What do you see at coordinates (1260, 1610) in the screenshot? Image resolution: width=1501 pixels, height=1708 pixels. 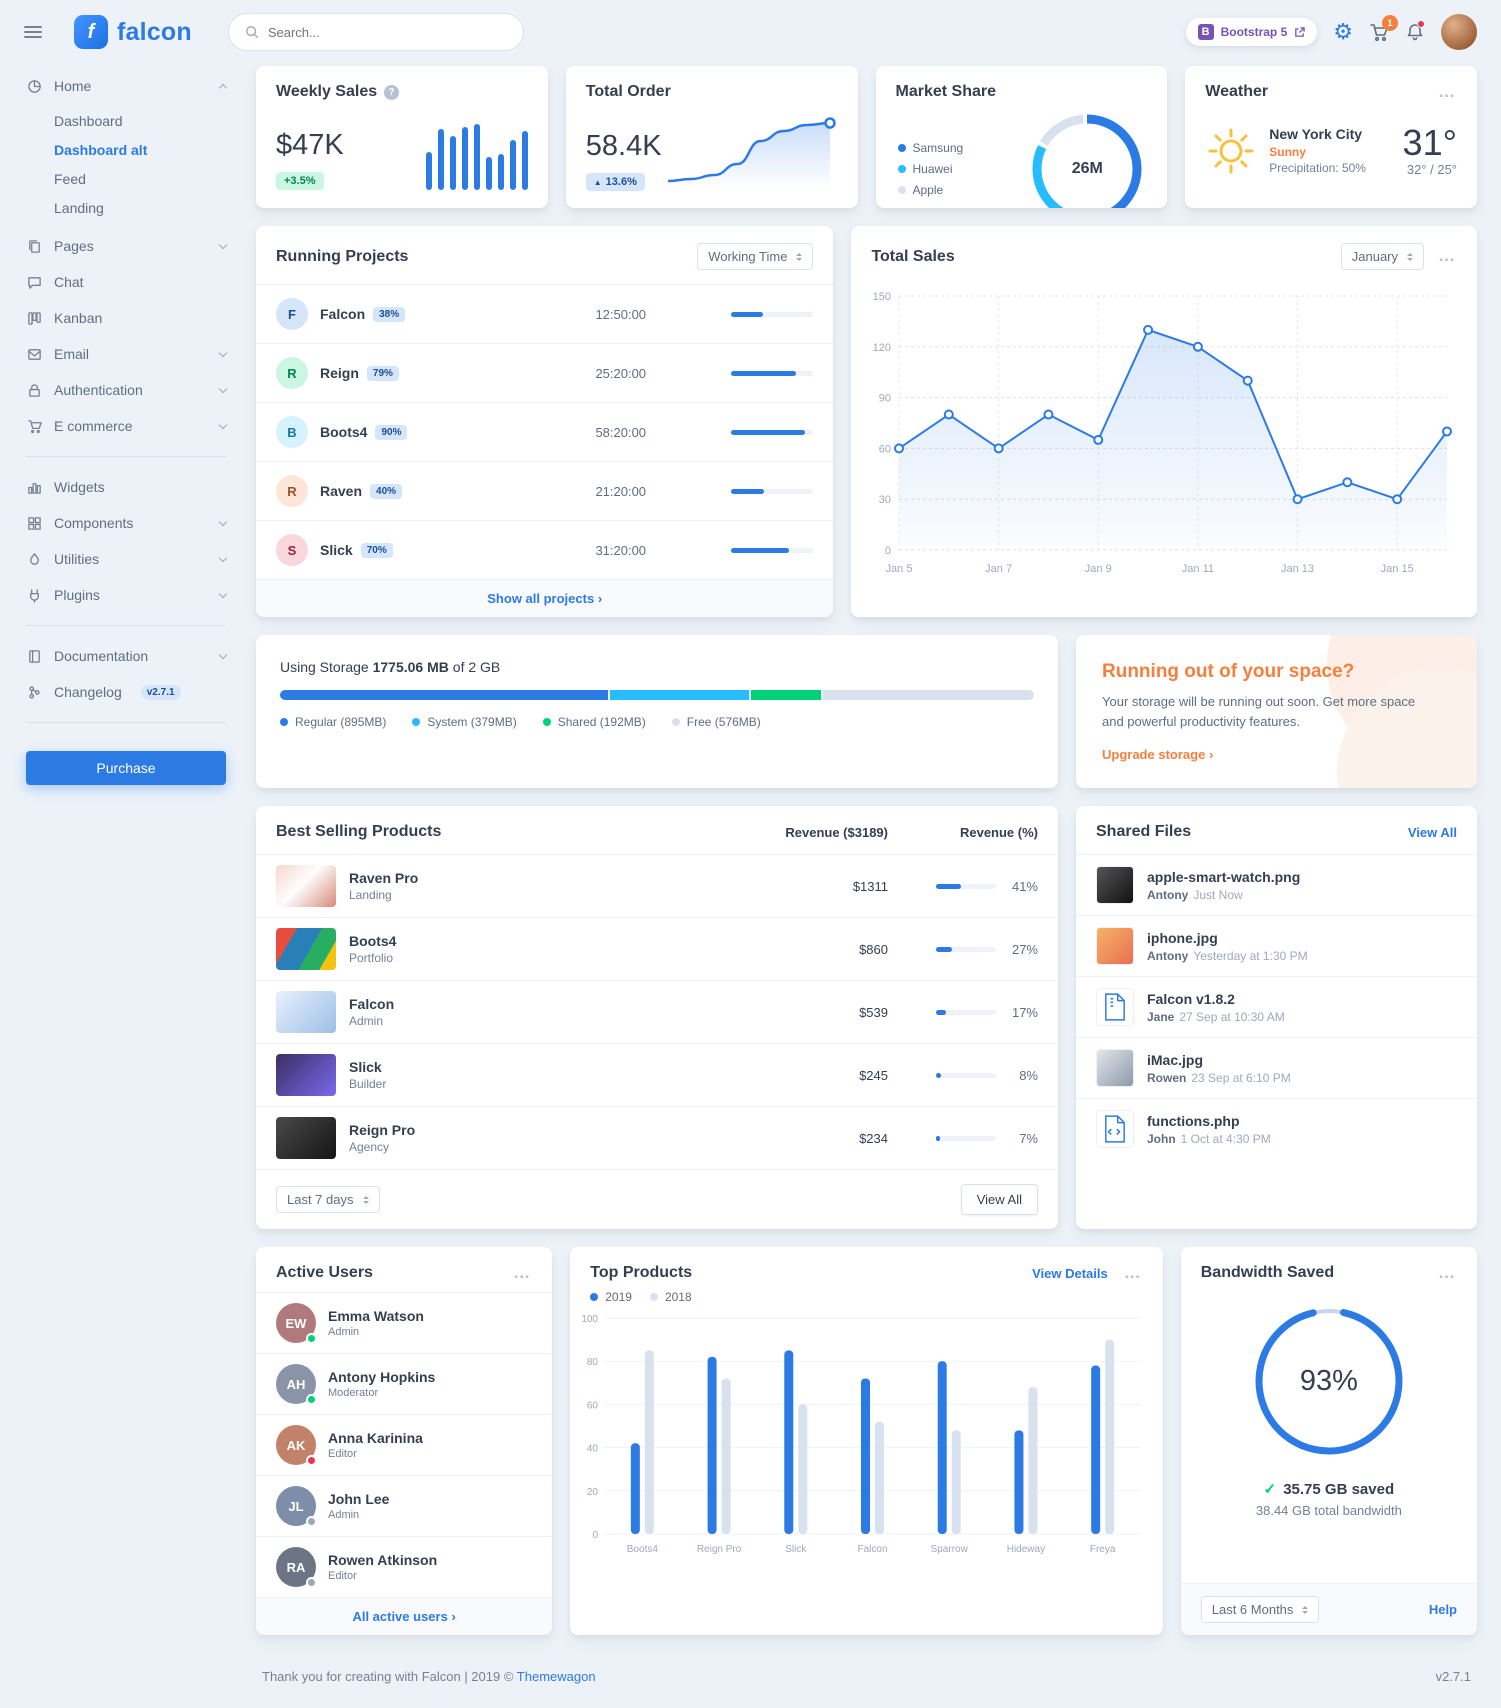 I see `months-select: Last 6 Months` at bounding box center [1260, 1610].